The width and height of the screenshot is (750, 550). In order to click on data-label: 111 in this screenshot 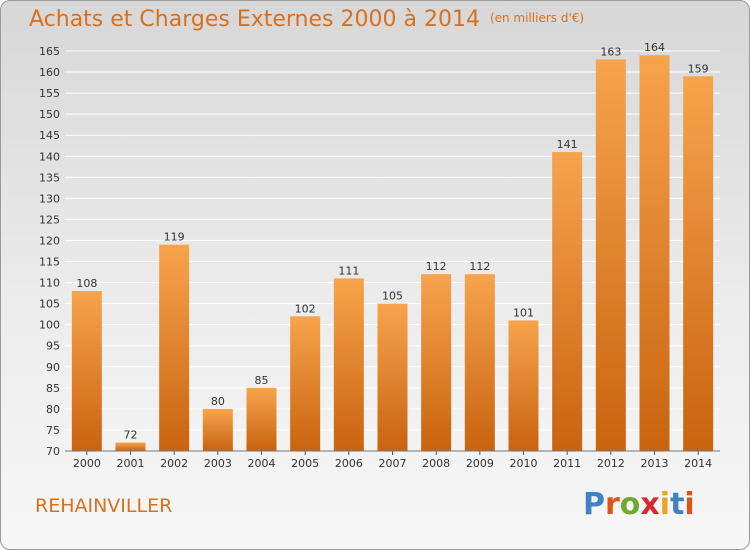, I will do `click(348, 270)`.